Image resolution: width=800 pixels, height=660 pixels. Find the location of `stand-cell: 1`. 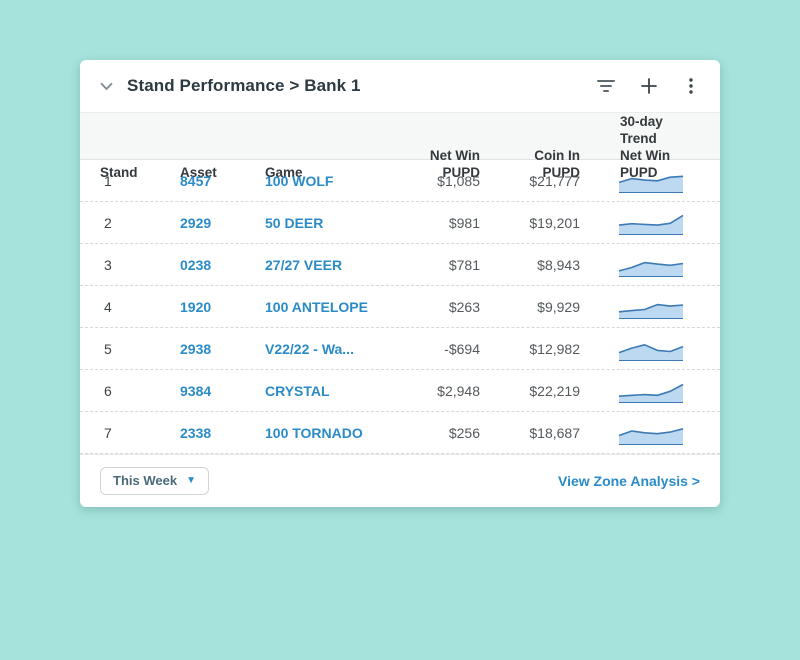

stand-cell: 1 is located at coordinates (108, 180).